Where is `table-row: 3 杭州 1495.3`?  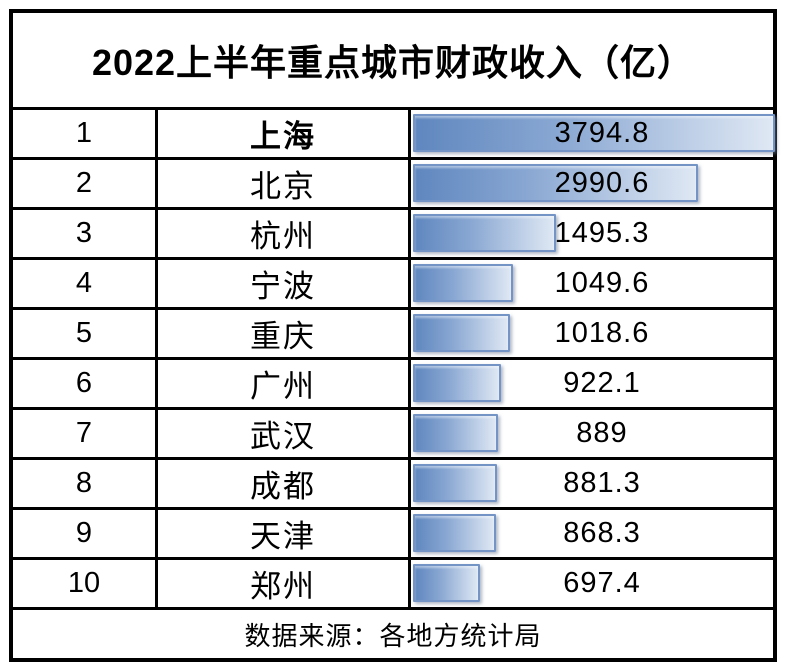 table-row: 3 杭州 1495.3 is located at coordinates (393, 235).